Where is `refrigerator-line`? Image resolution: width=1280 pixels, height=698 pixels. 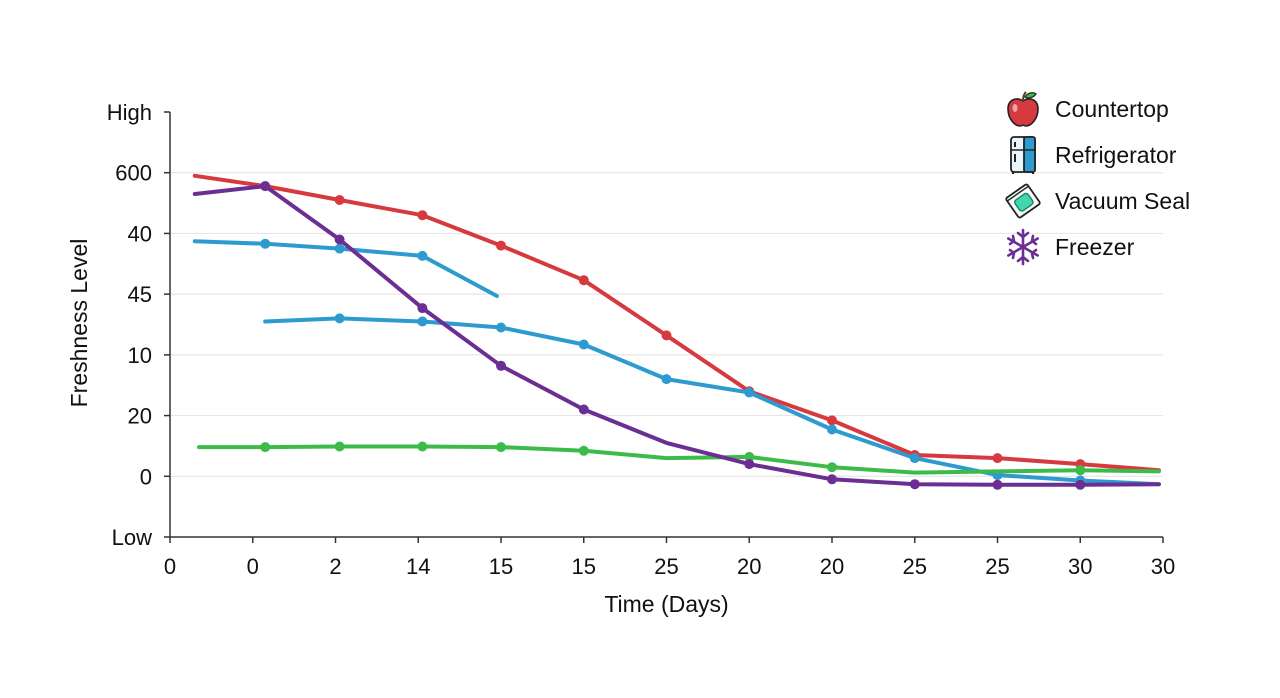 refrigerator-line is located at coordinates (345, 268).